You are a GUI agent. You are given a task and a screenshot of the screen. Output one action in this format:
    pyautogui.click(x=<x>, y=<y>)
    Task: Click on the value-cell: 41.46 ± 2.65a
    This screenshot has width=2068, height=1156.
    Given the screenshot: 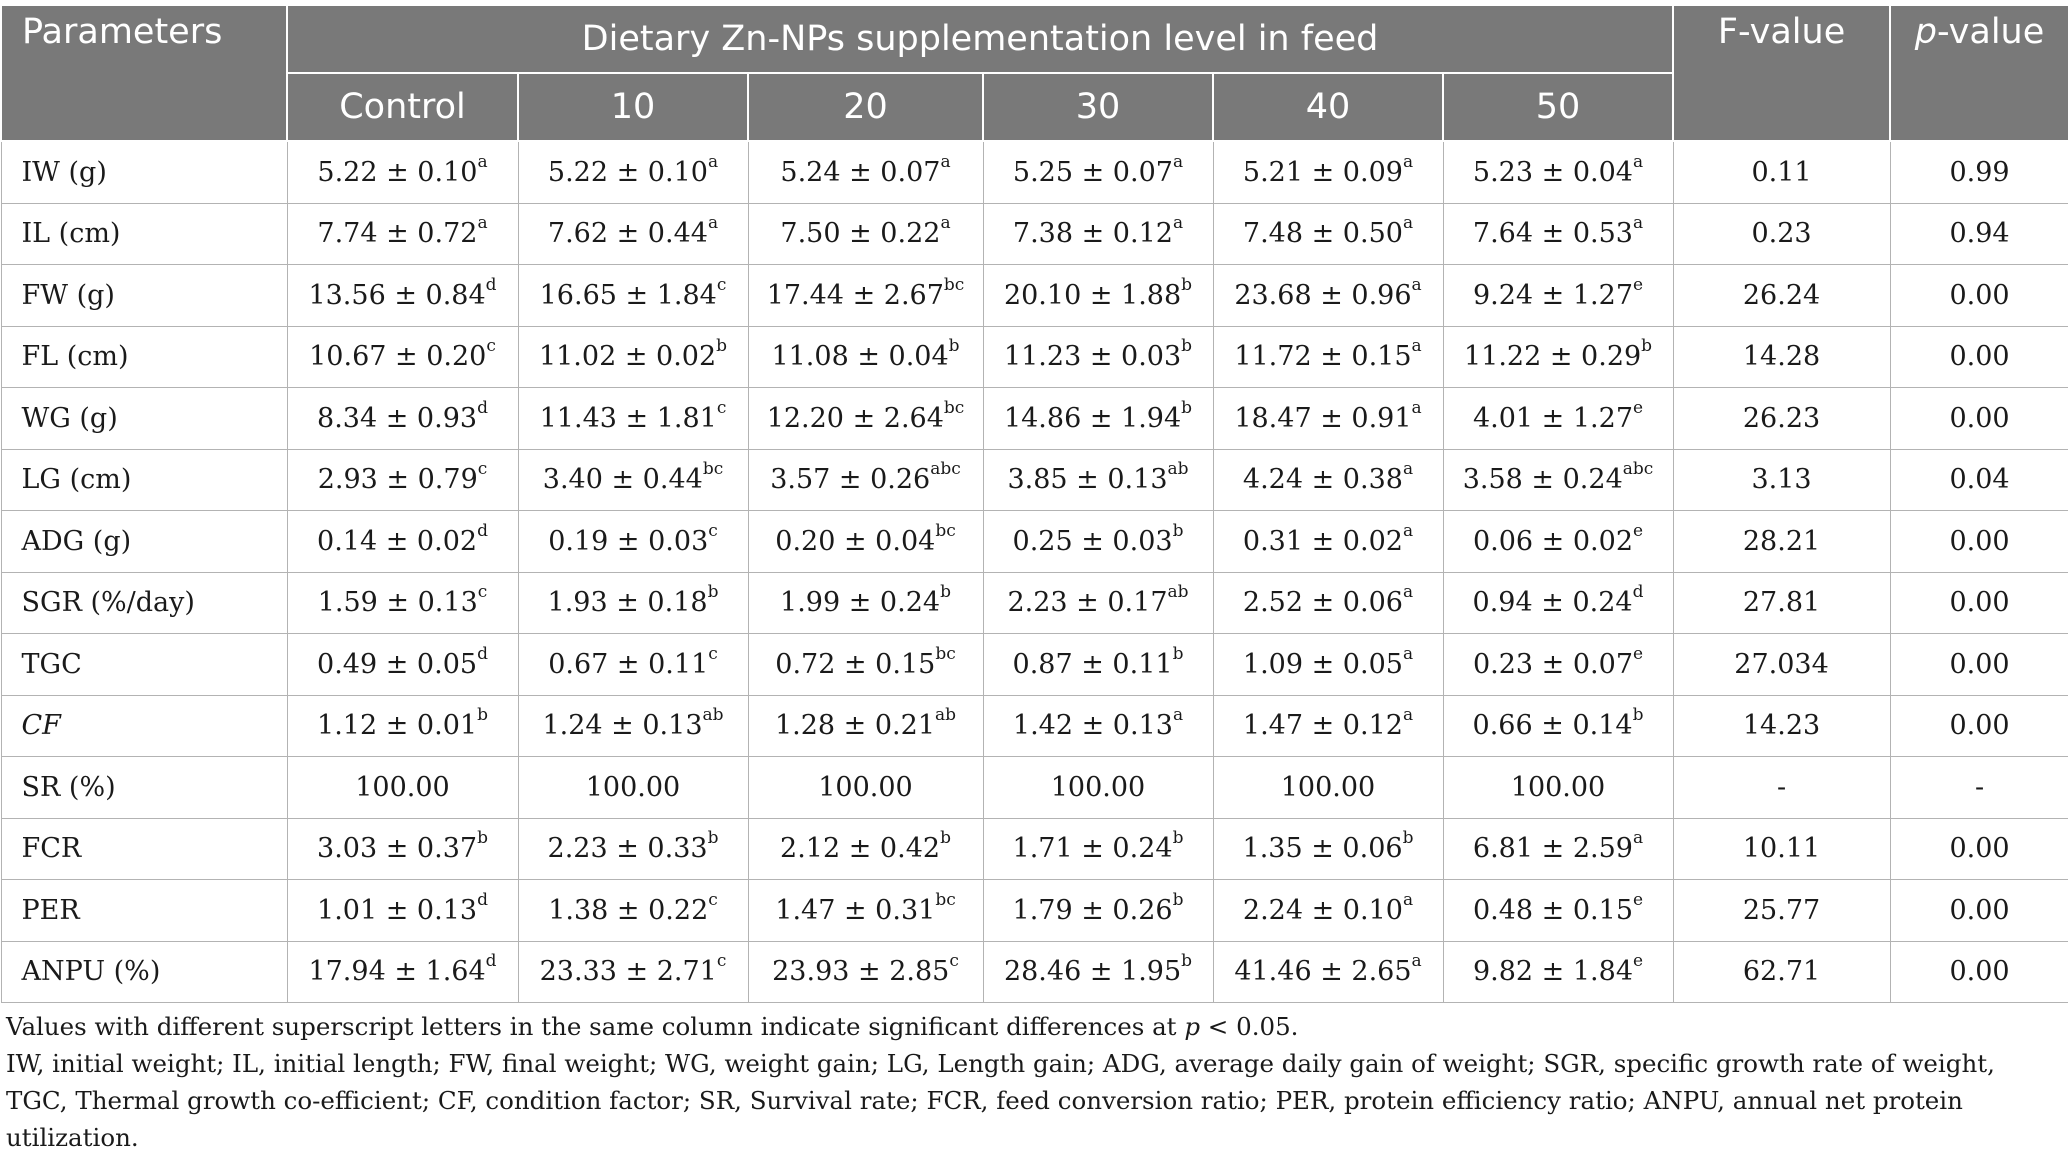 What is the action you would take?
    pyautogui.click(x=1328, y=971)
    